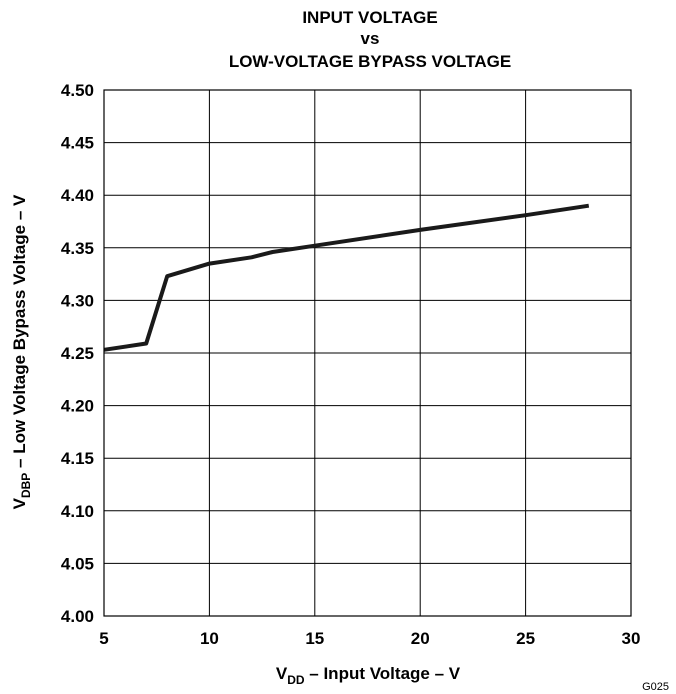 The width and height of the screenshot is (676, 694). What do you see at coordinates (525, 638) in the screenshot?
I see `x-tick-label: 25` at bounding box center [525, 638].